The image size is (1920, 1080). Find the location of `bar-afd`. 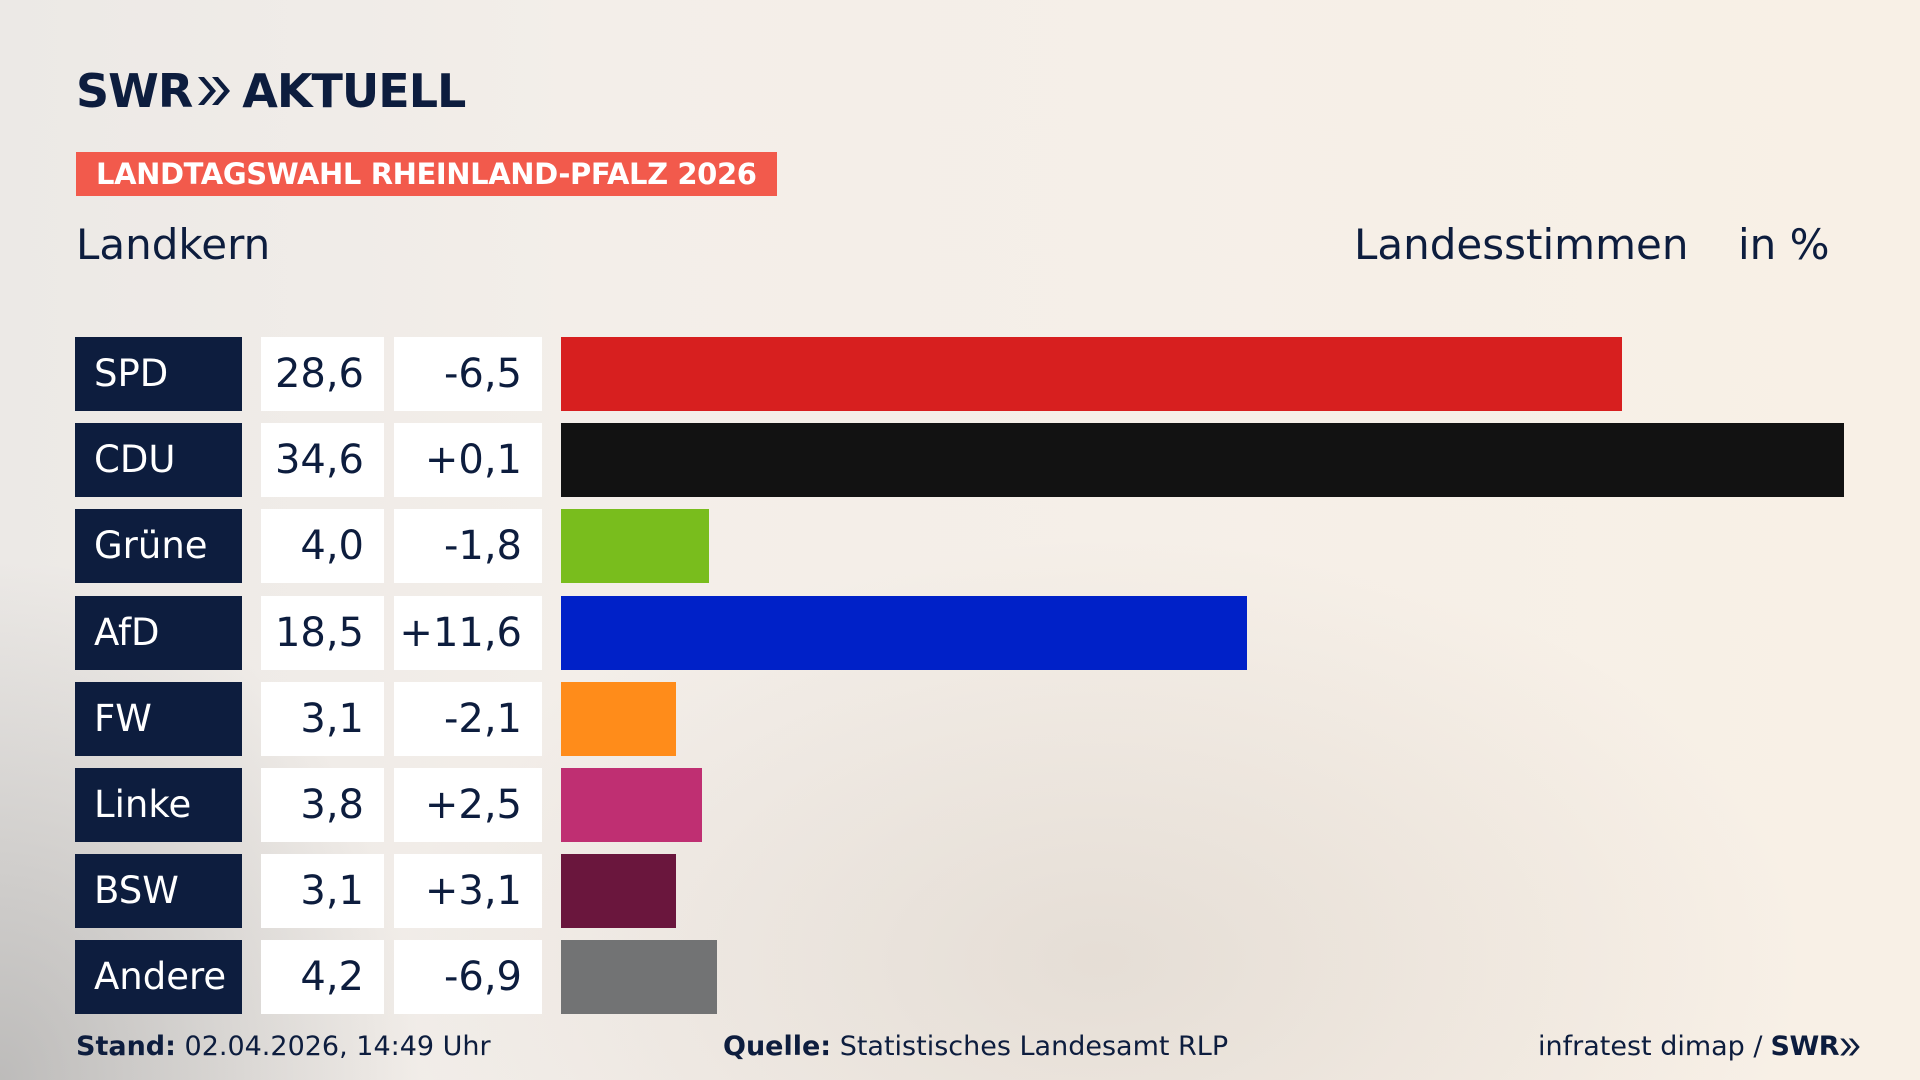

bar-afd is located at coordinates (904, 632).